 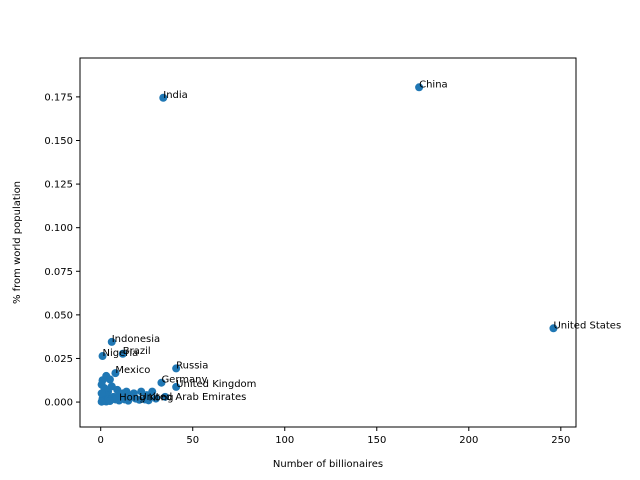 I want to click on point-label: Mexico, so click(x=132, y=370).